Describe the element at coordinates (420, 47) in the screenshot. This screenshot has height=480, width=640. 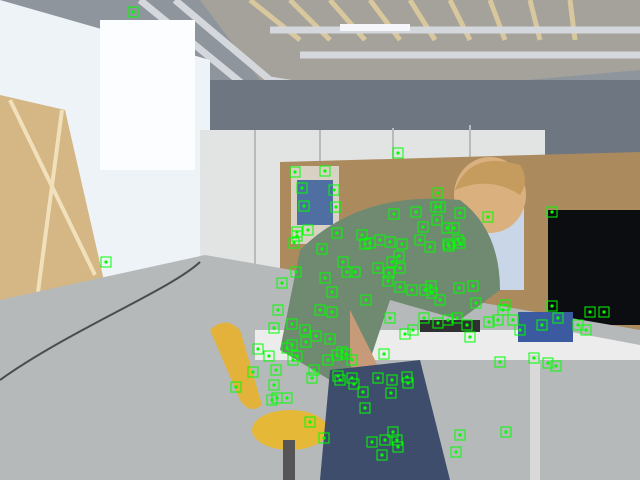
I see `ceiling-beams` at that location.